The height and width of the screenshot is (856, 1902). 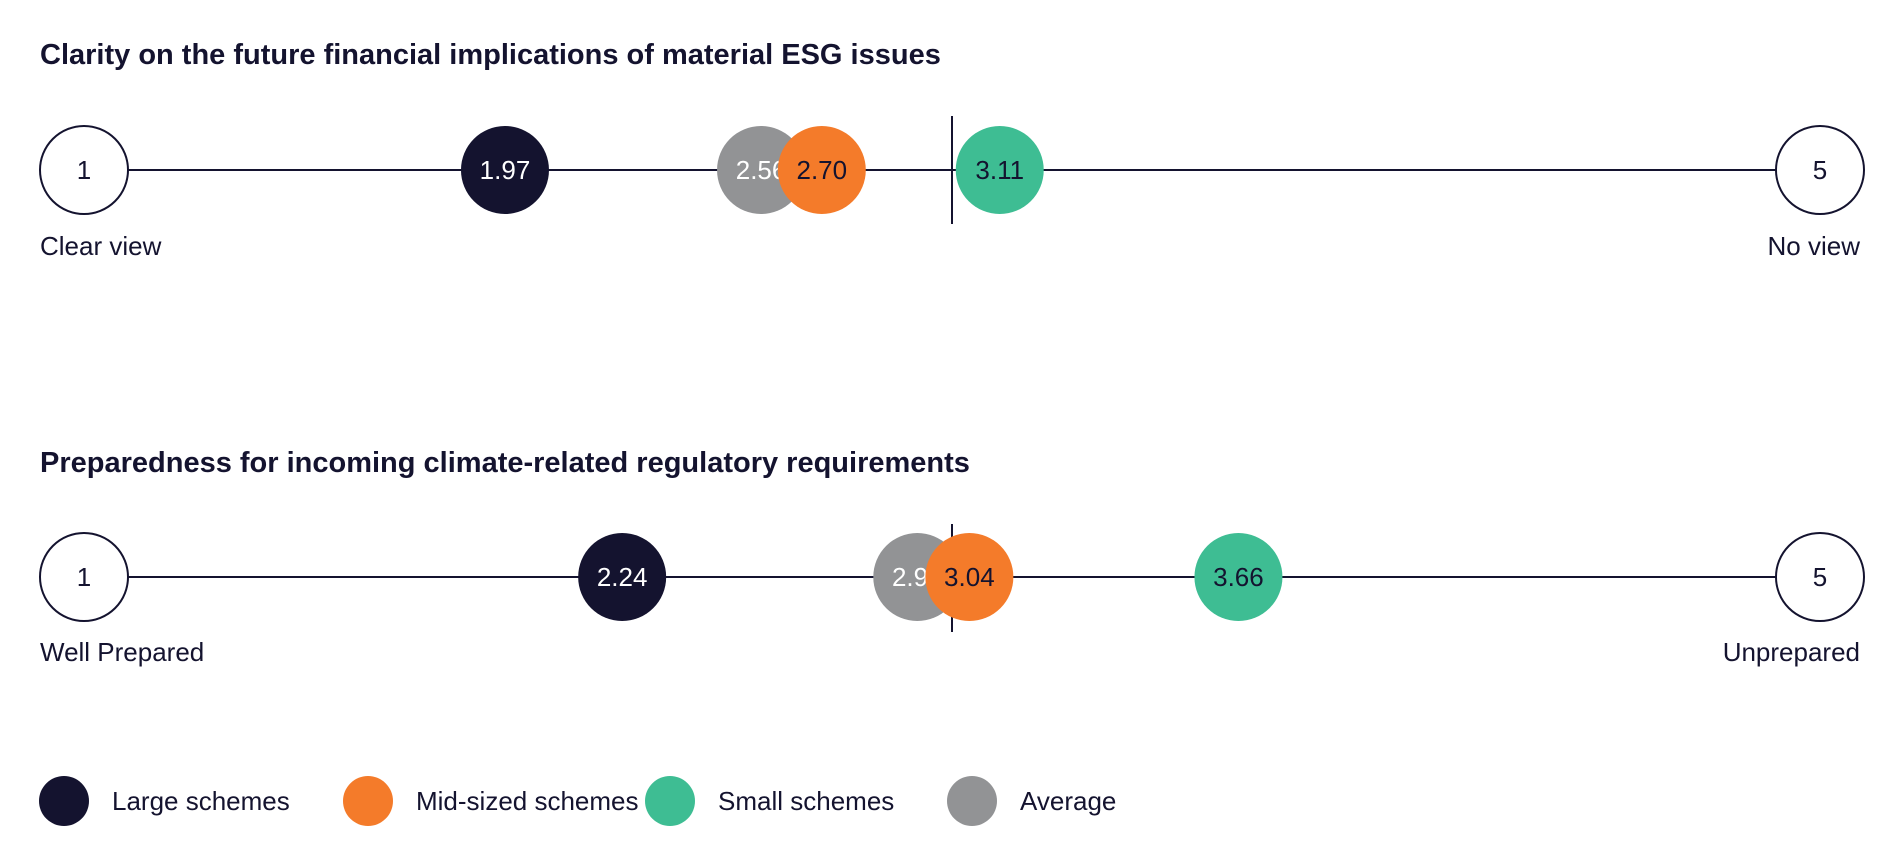 I want to click on data-point-average, so click(x=761, y=170).